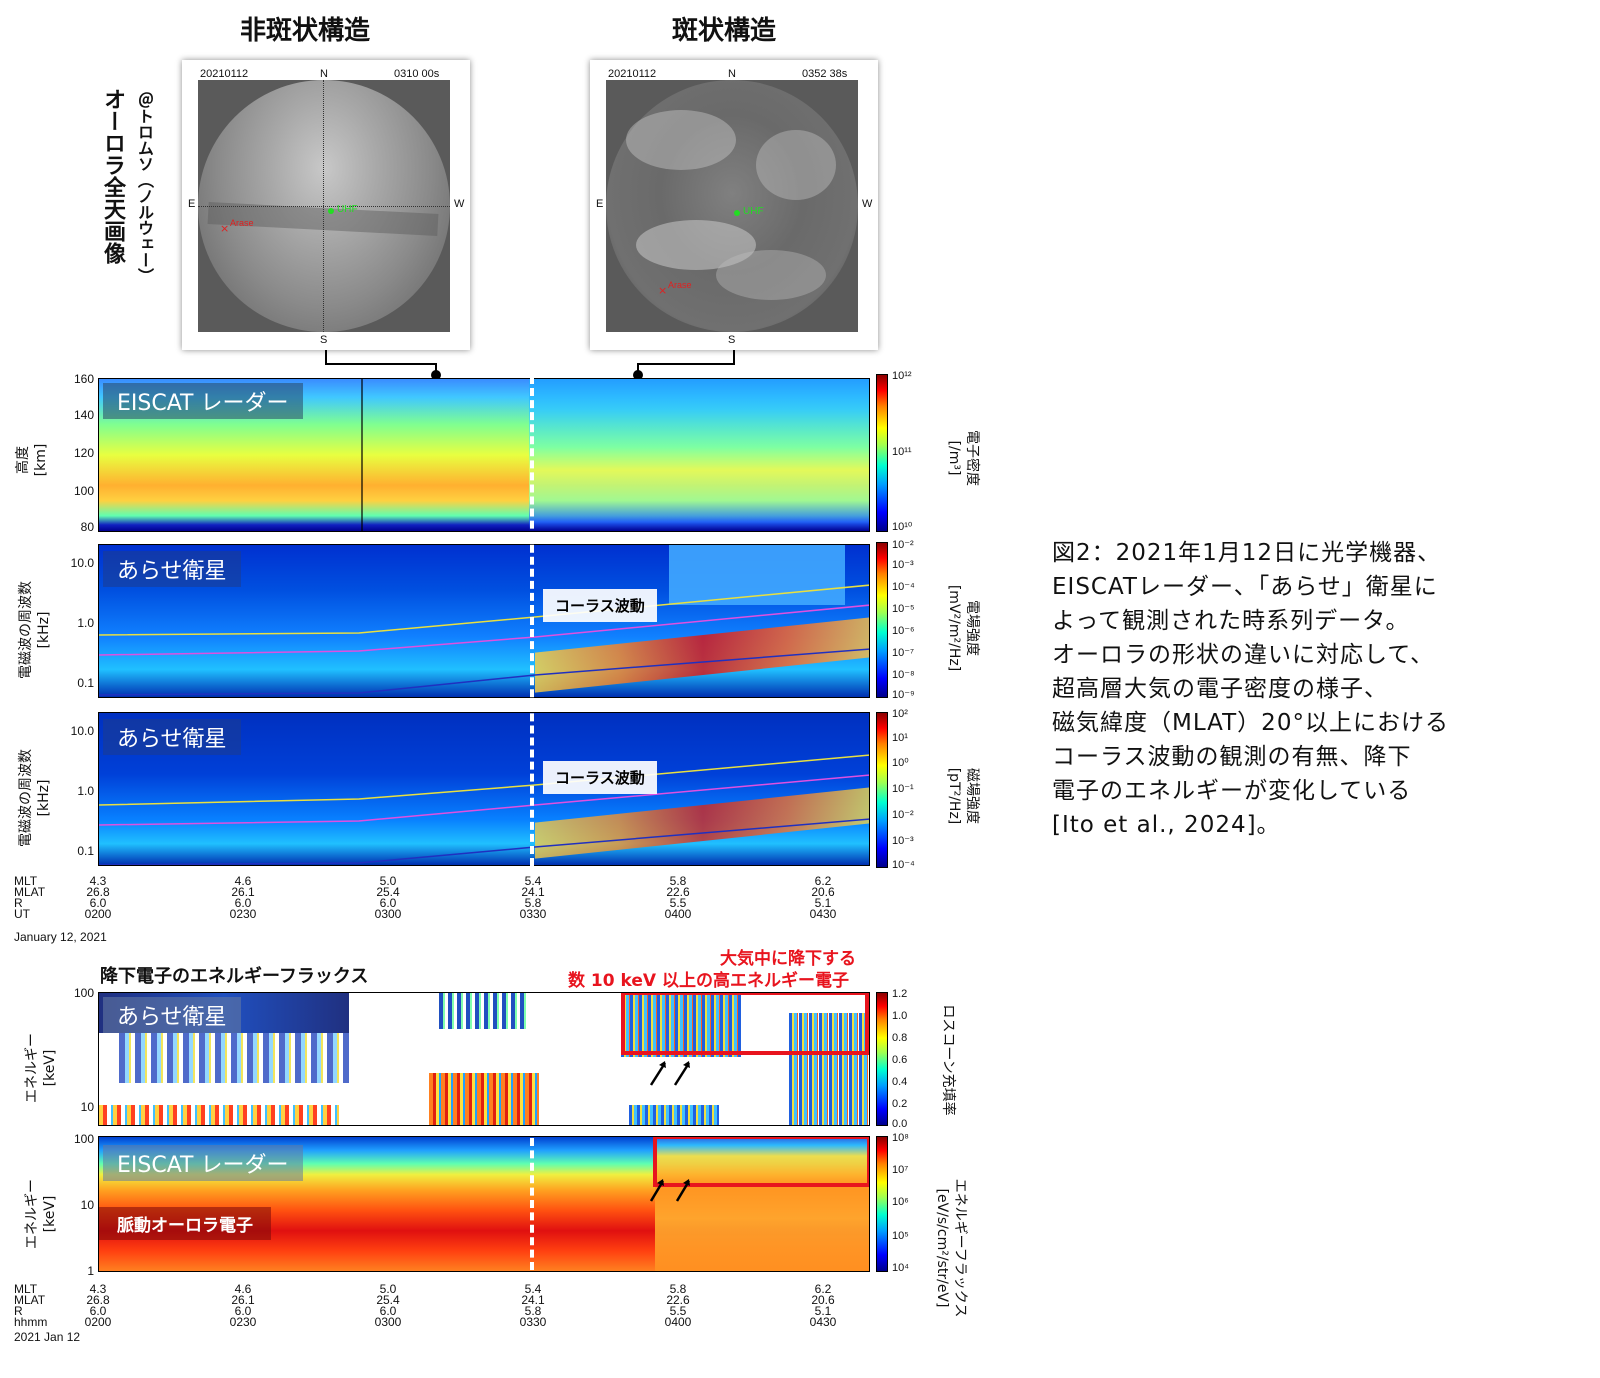 The width and height of the screenshot is (1600, 1378). Describe the element at coordinates (963, 628) in the screenshot. I see `panel2-cblabel: 電場強度 [mV²/m²/Hz]` at that location.